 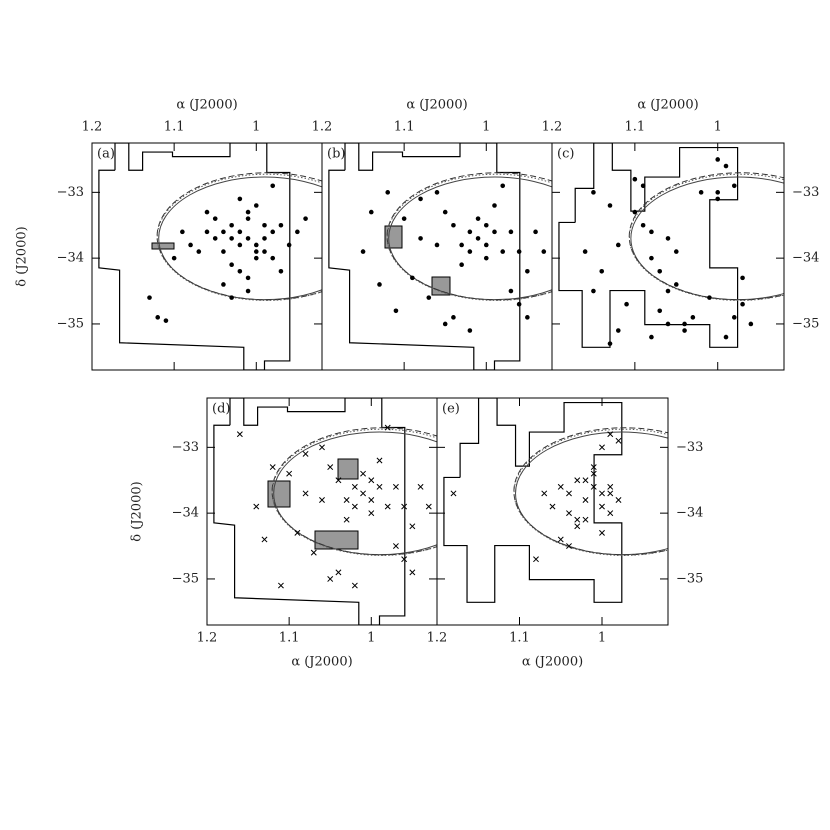 I want to click on survey-boundary, so click(x=533, y=500).